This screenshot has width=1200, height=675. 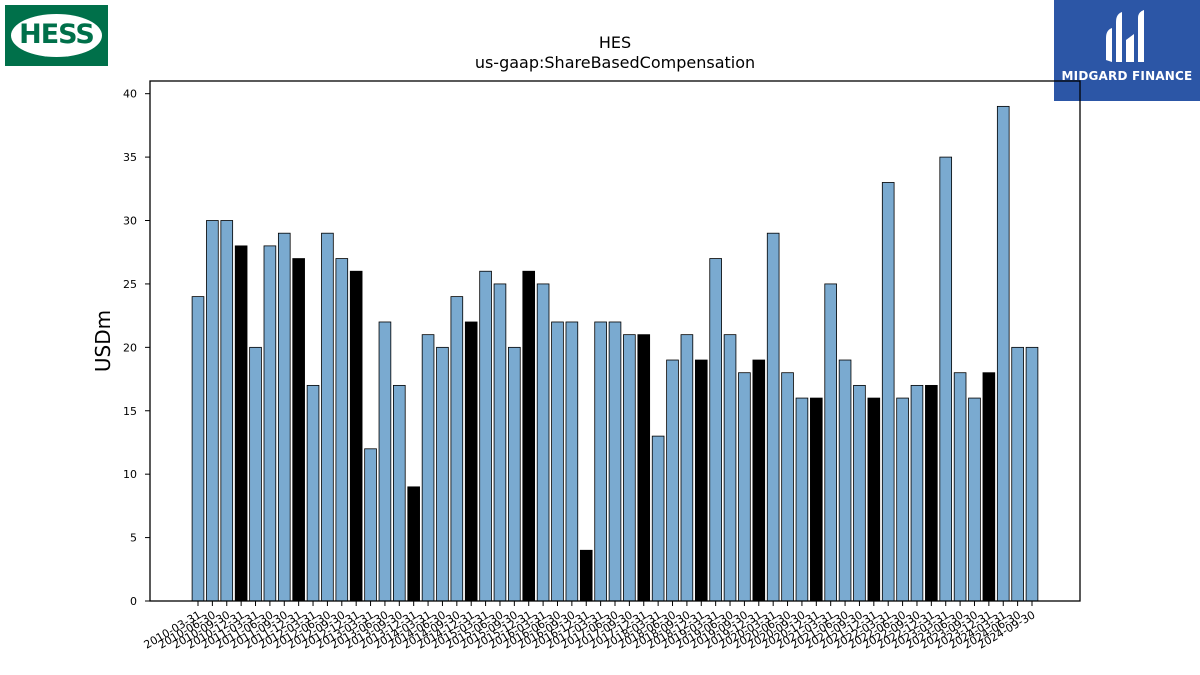 What do you see at coordinates (130, 347) in the screenshot?
I see `y-tick-label: 20` at bounding box center [130, 347].